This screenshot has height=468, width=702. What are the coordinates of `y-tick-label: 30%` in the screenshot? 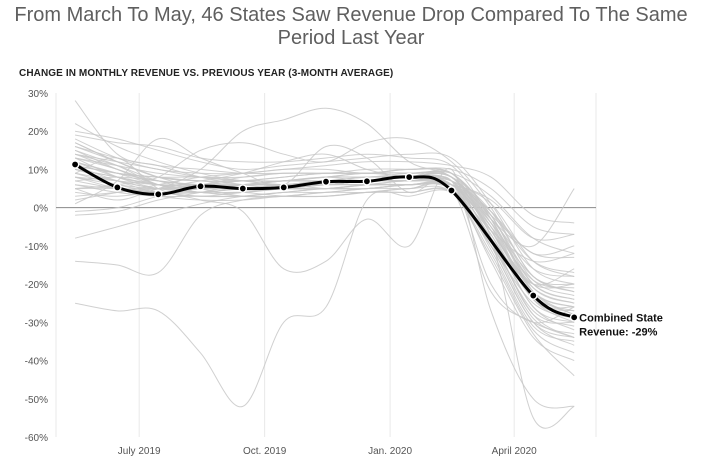 It's located at (38, 94).